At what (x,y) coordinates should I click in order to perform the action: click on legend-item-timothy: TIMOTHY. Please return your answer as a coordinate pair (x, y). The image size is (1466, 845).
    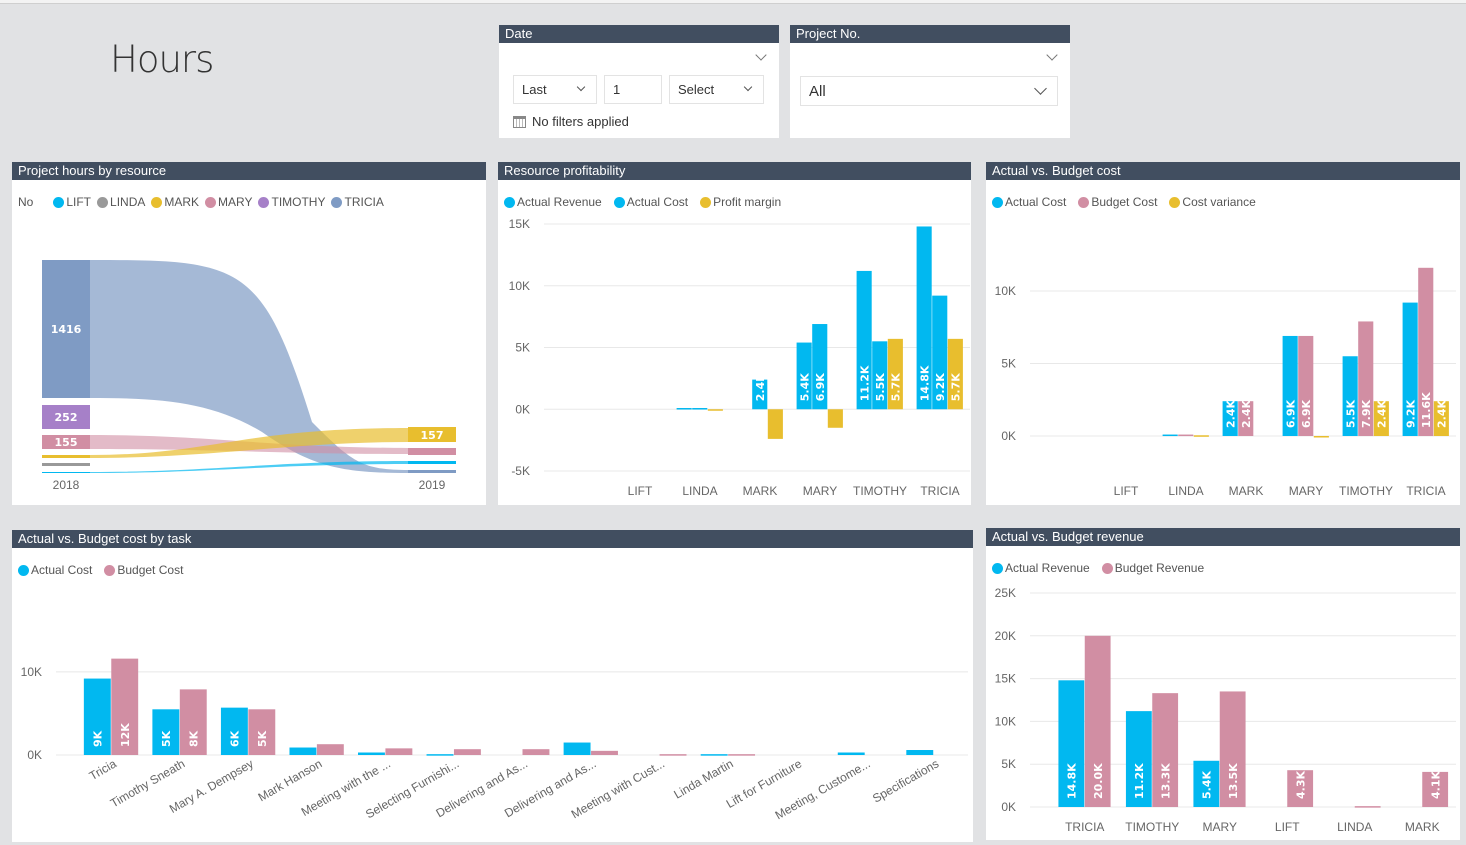
    Looking at the image, I should click on (291, 202).